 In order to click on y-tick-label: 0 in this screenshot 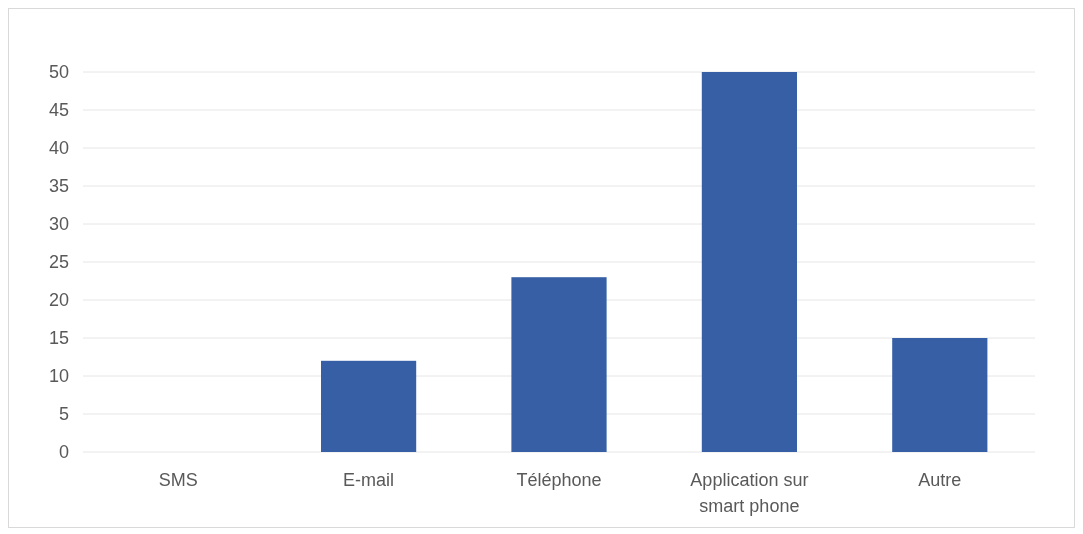, I will do `click(63, 452)`.